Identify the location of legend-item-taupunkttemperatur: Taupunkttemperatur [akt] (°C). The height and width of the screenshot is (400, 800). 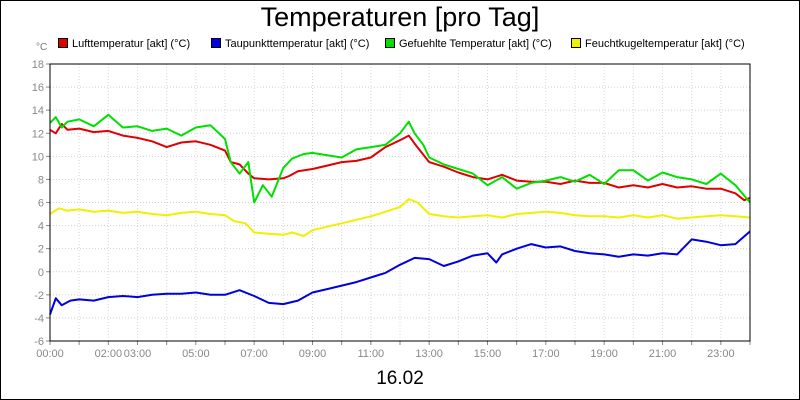
(290, 45).